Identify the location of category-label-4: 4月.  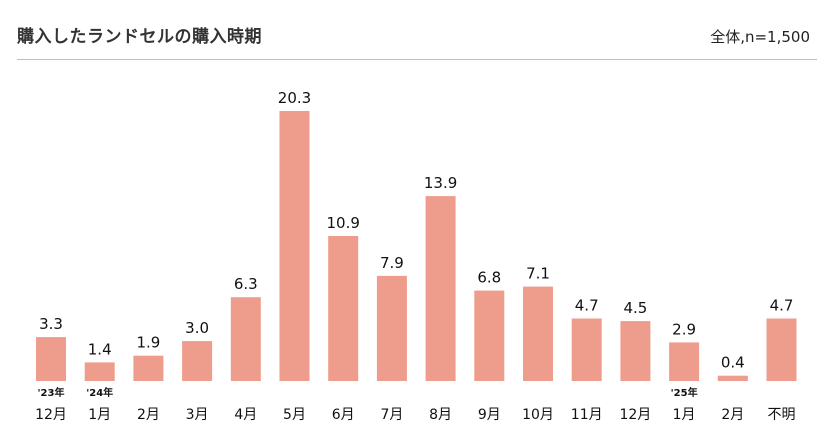
(245, 415).